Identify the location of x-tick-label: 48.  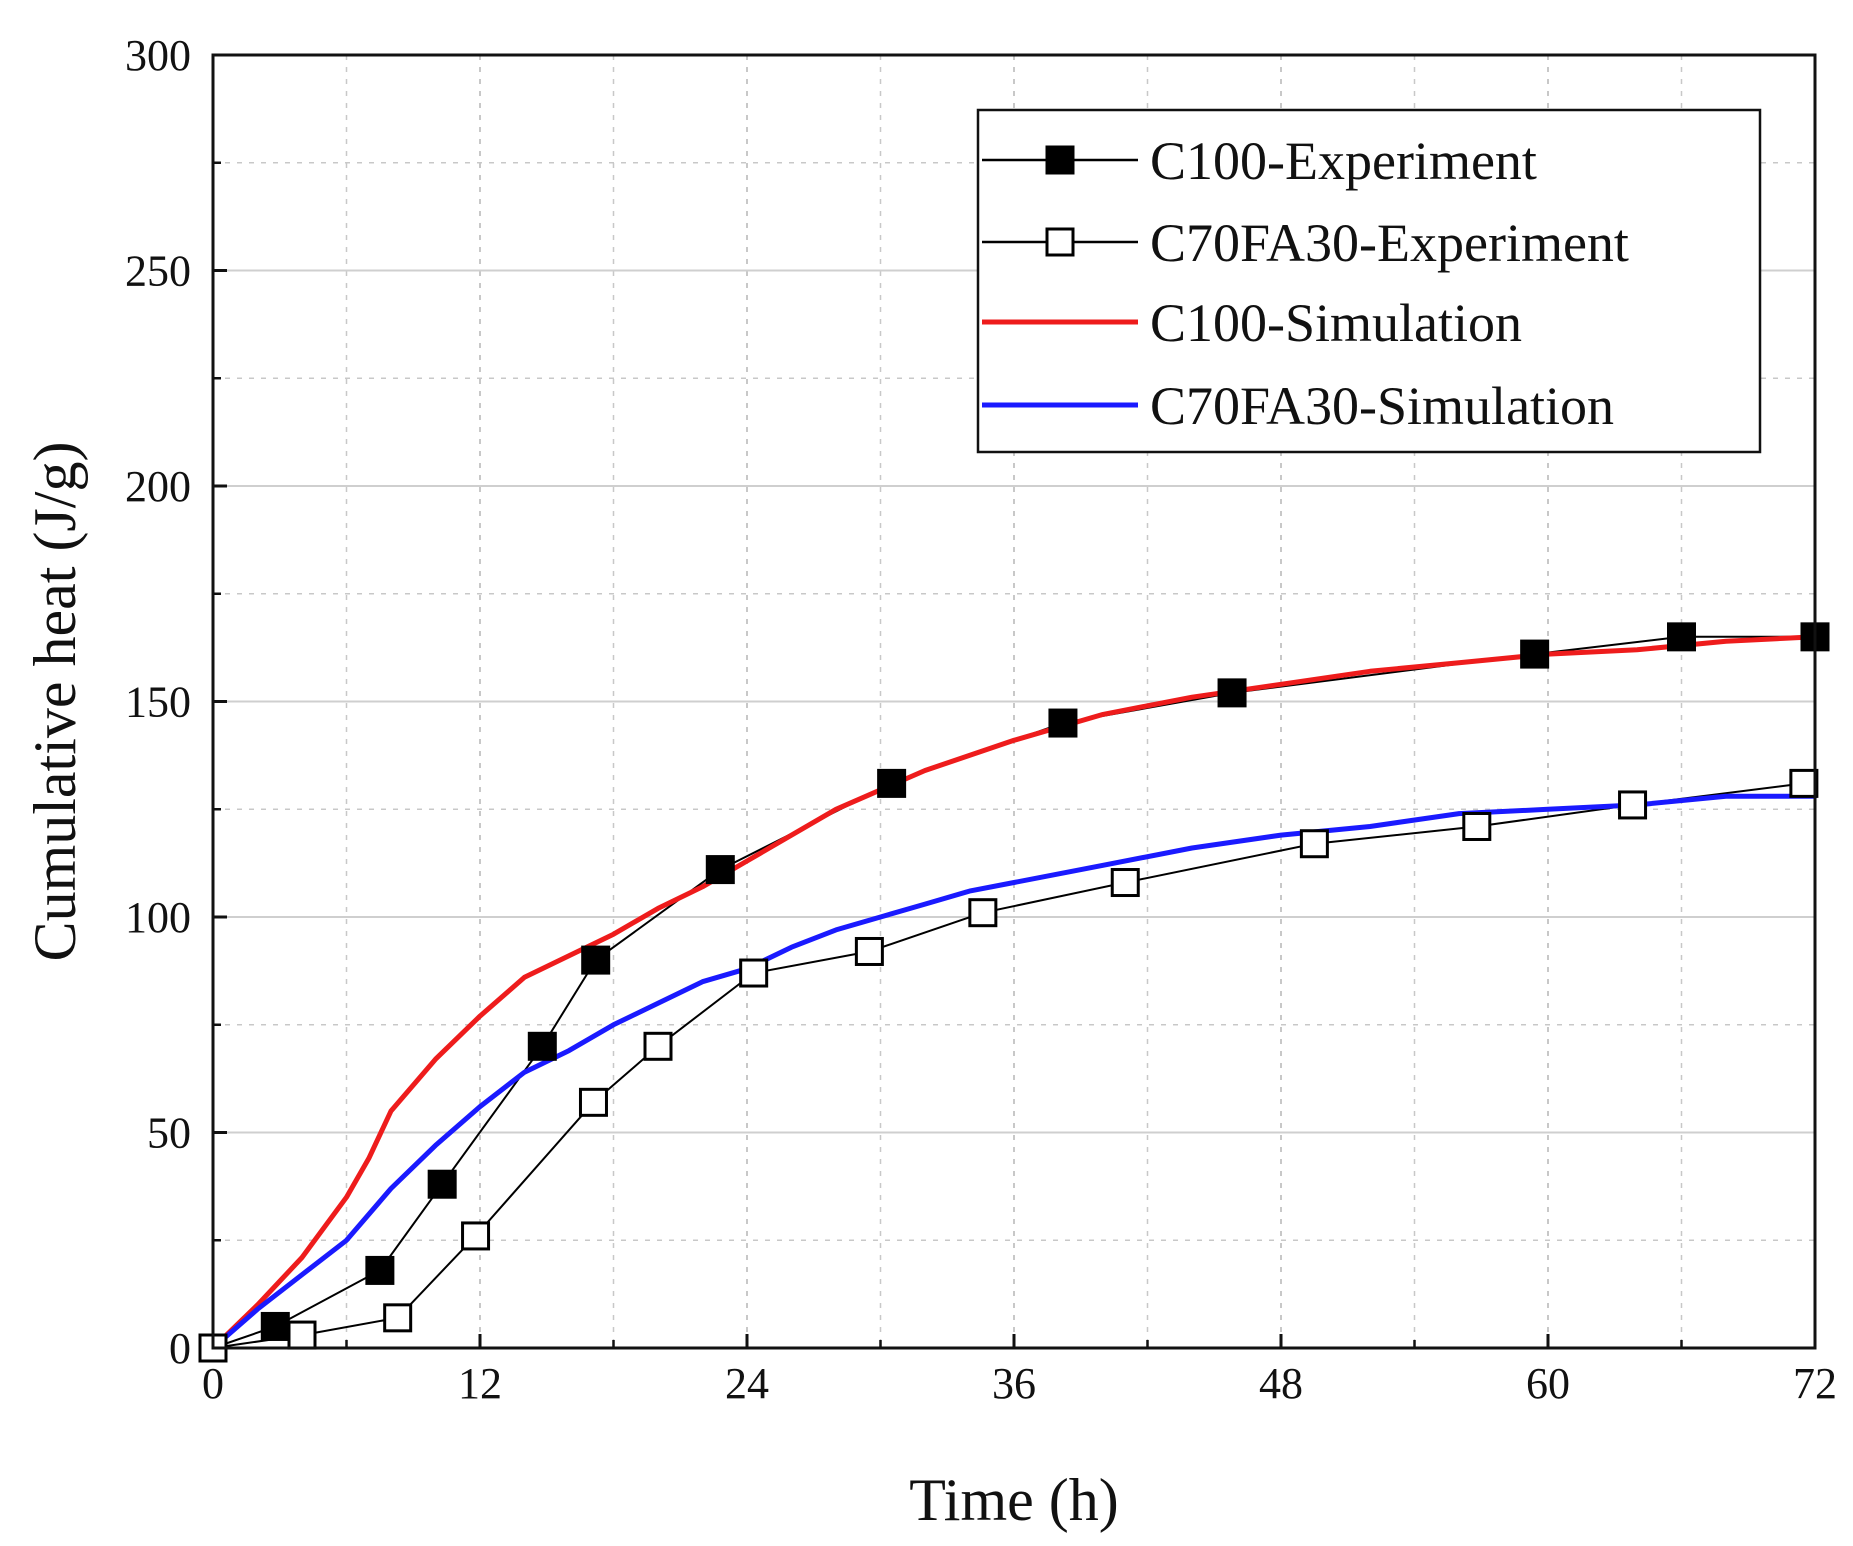
(1281, 1383).